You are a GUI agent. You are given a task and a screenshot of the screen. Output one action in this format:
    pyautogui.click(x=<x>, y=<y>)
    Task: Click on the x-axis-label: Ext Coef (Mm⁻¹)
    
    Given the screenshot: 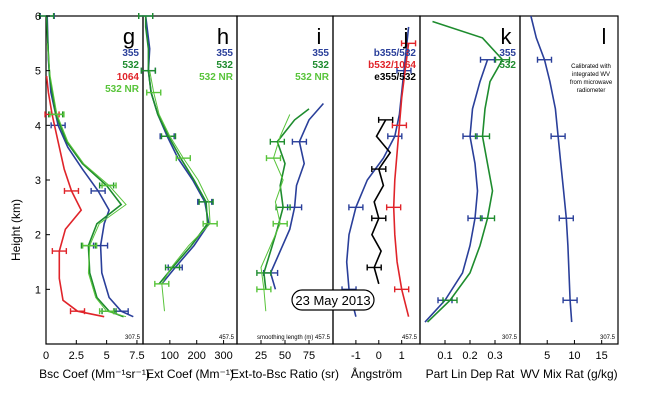 What is the action you would take?
    pyautogui.click(x=190, y=374)
    